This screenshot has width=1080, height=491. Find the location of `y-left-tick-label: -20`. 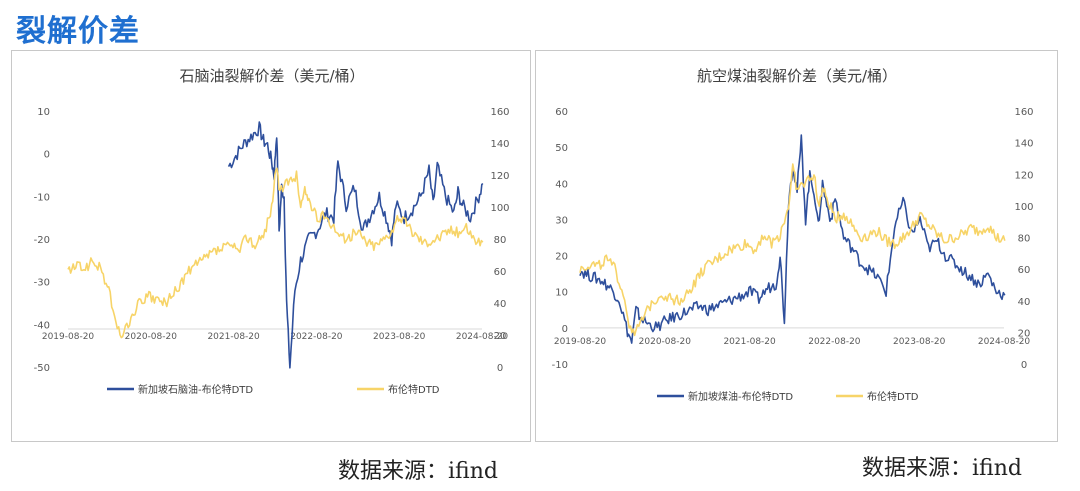

y-left-tick-label: -20 is located at coordinates (42, 240).